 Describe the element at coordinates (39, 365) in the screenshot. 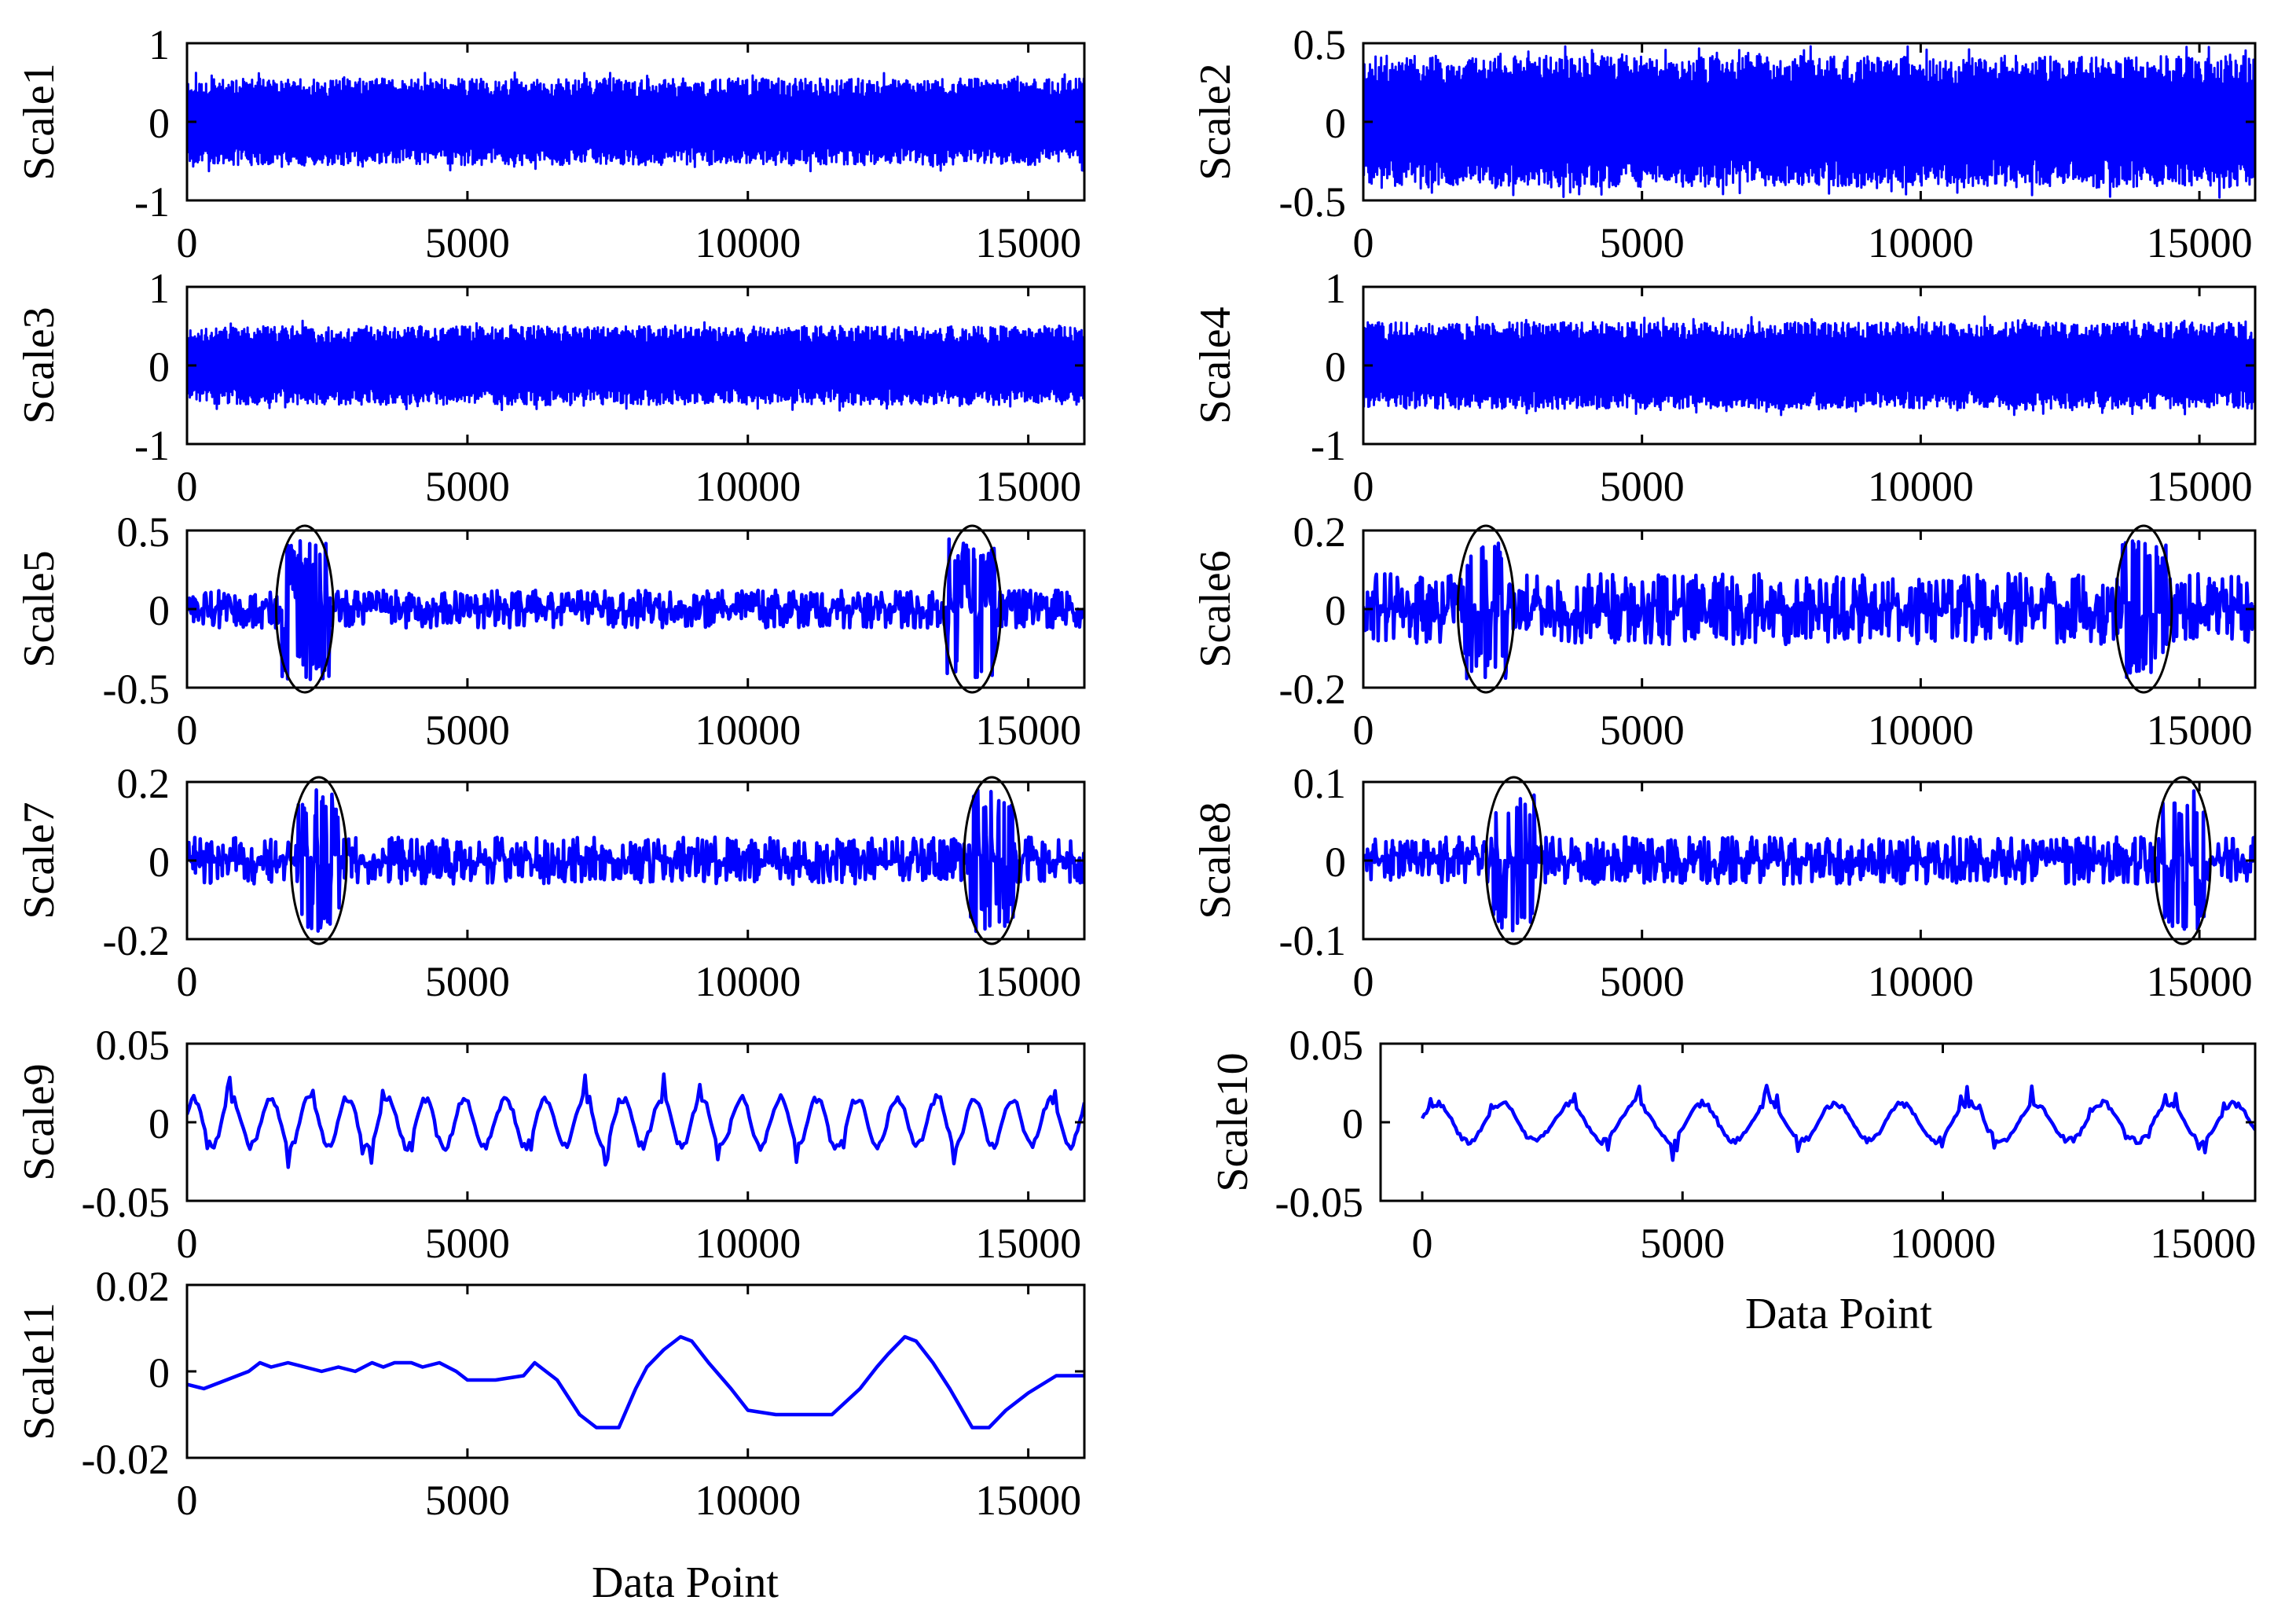

I see `y-axis-label: Scale3` at that location.